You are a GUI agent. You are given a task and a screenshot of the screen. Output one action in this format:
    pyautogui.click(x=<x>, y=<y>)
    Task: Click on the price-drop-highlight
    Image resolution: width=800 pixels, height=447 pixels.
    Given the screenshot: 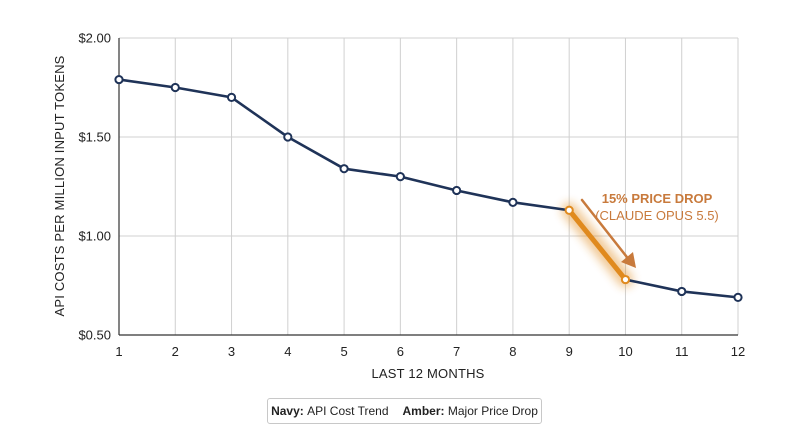 What is the action you would take?
    pyautogui.click(x=597, y=245)
    